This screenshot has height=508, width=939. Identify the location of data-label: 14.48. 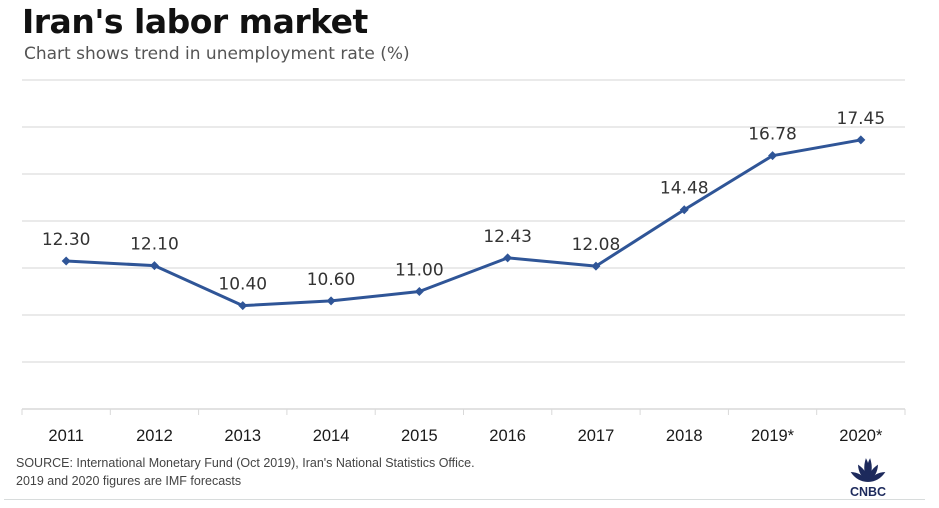
(684, 189).